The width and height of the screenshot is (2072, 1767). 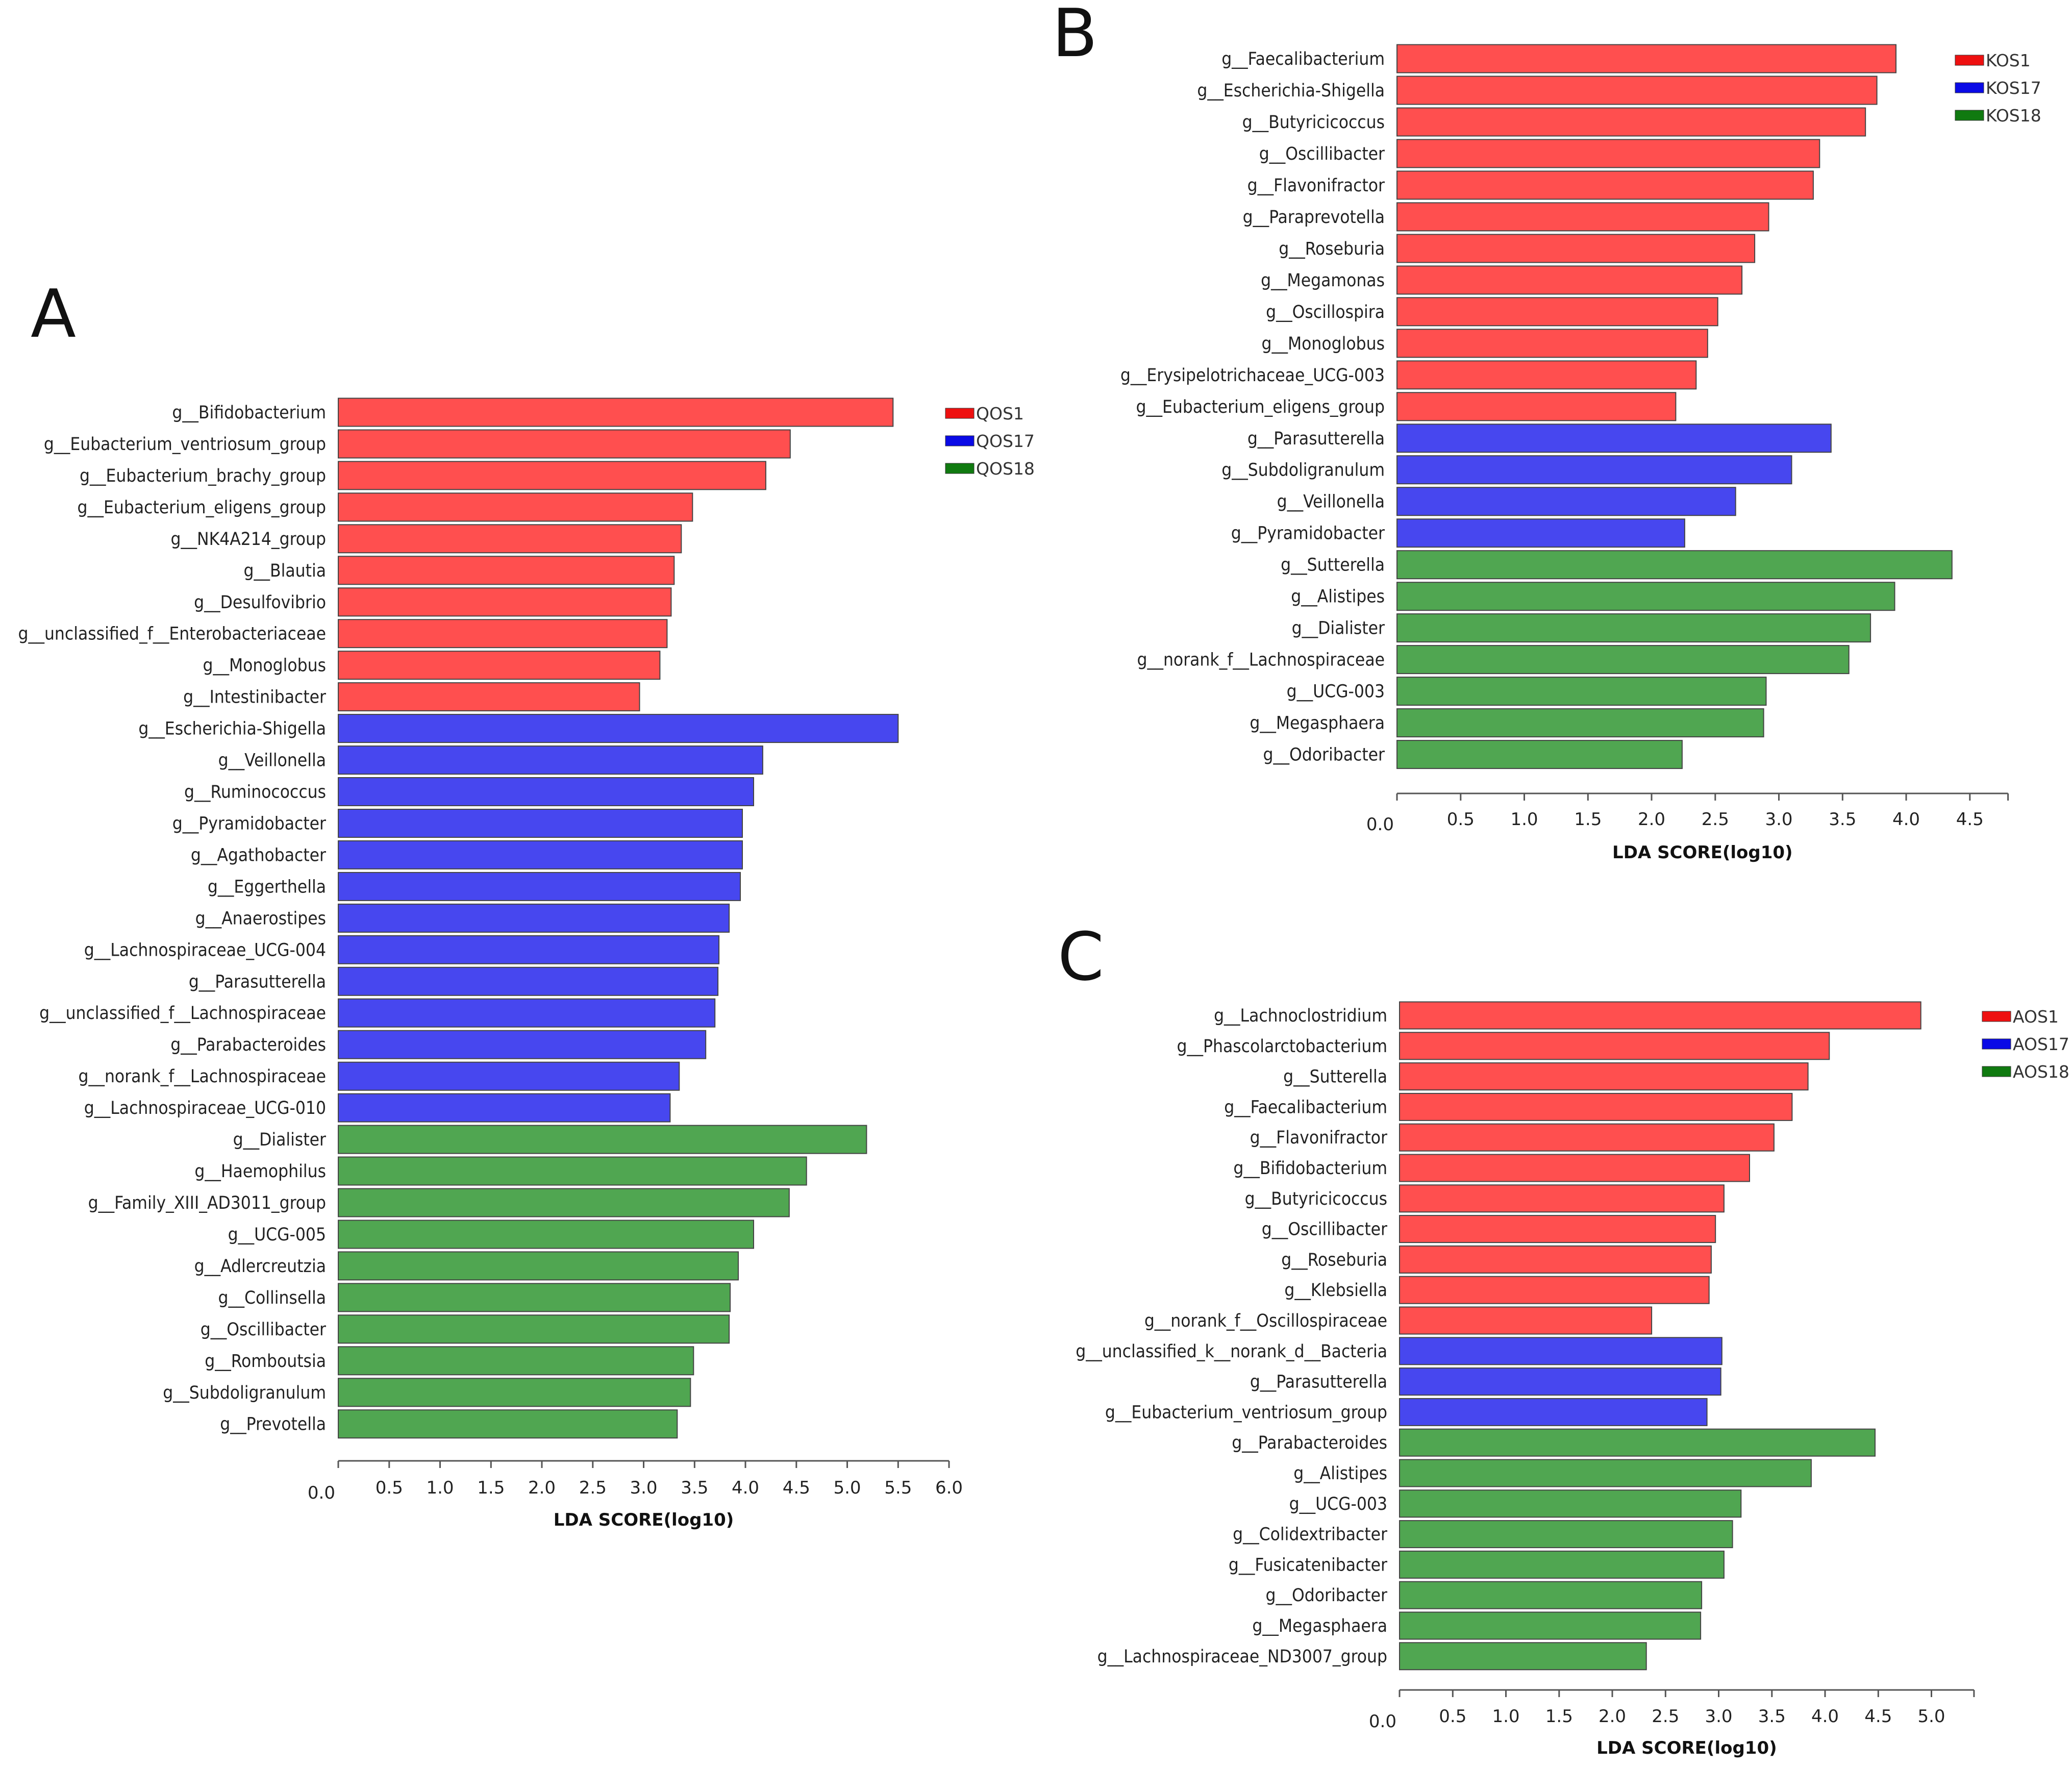 I want to click on x-tick-label: 5.5, so click(x=898, y=1488).